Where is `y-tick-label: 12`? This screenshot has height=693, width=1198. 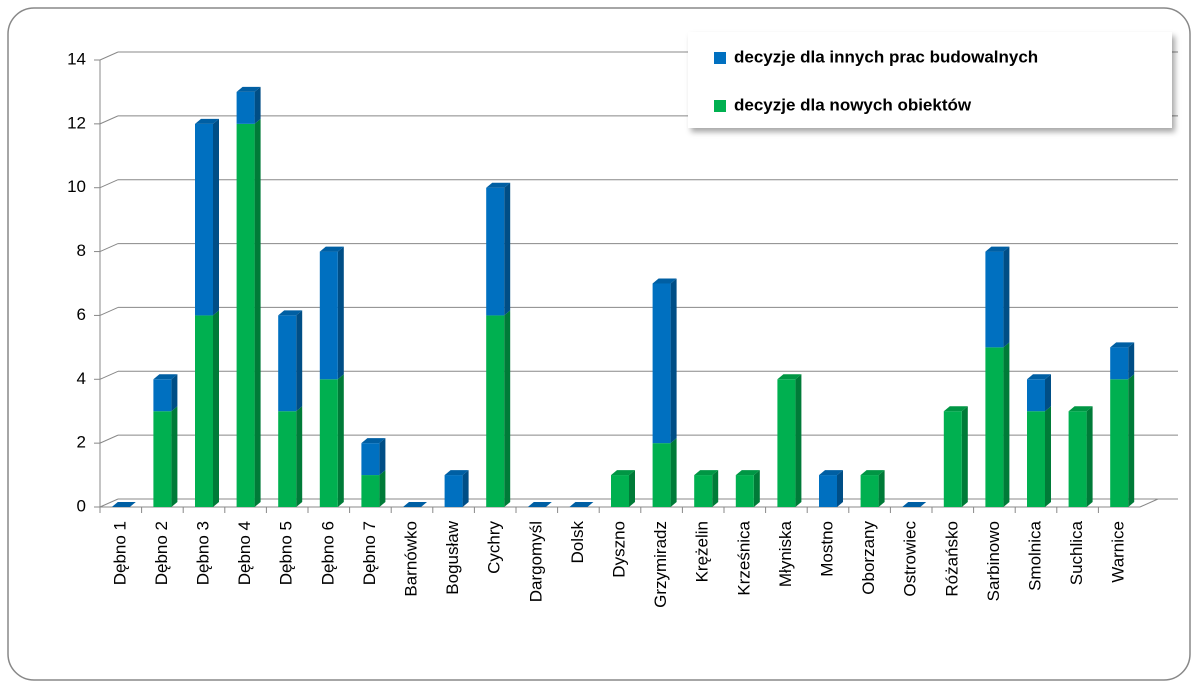 y-tick-label: 12 is located at coordinates (76, 122).